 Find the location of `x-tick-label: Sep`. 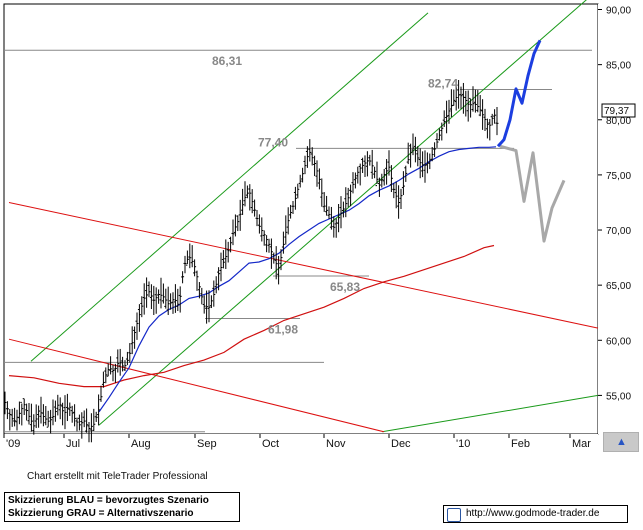

x-tick-label: Sep is located at coordinates (207, 444).